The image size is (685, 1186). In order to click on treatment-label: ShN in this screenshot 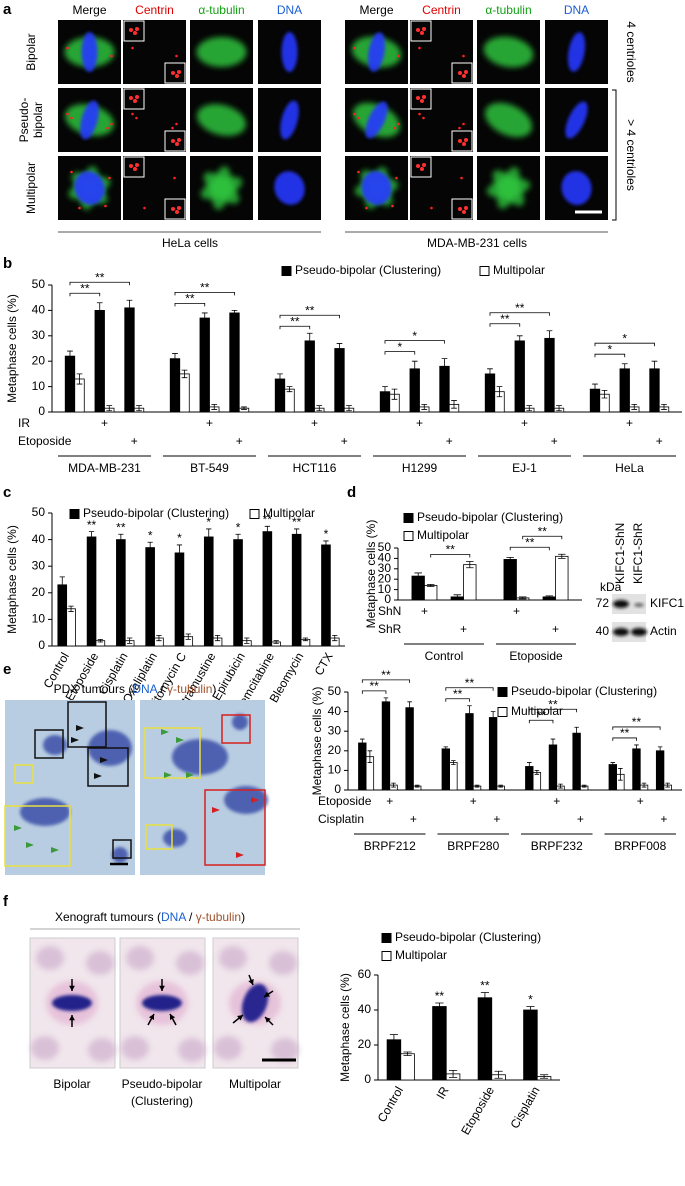, I will do `click(389, 611)`.